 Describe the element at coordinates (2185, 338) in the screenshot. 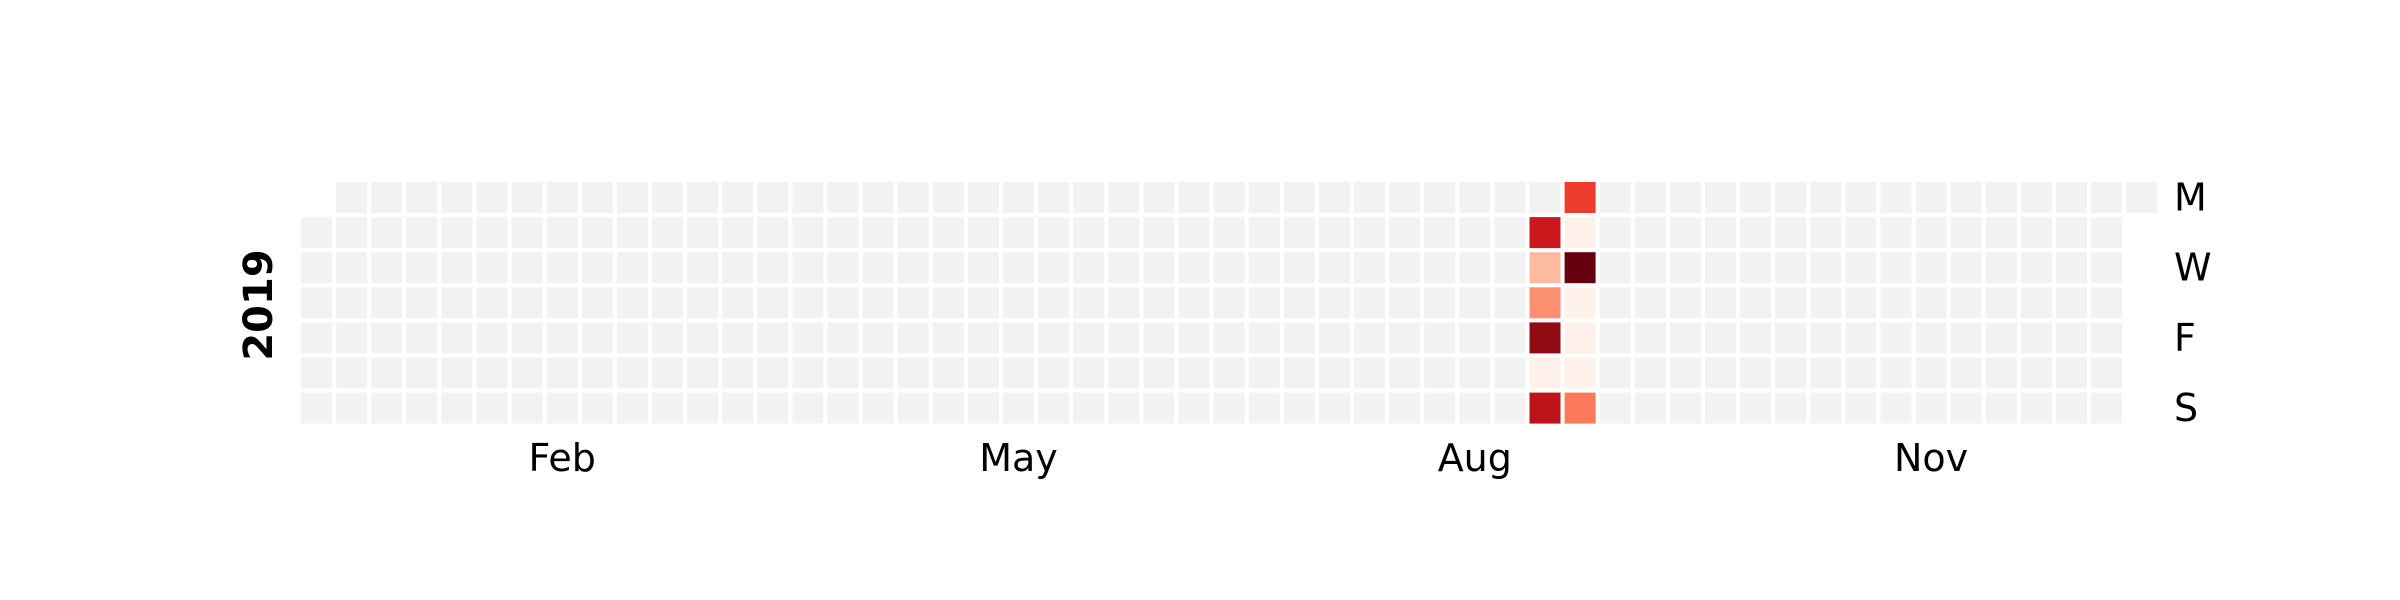

I see `day-label: F` at that location.